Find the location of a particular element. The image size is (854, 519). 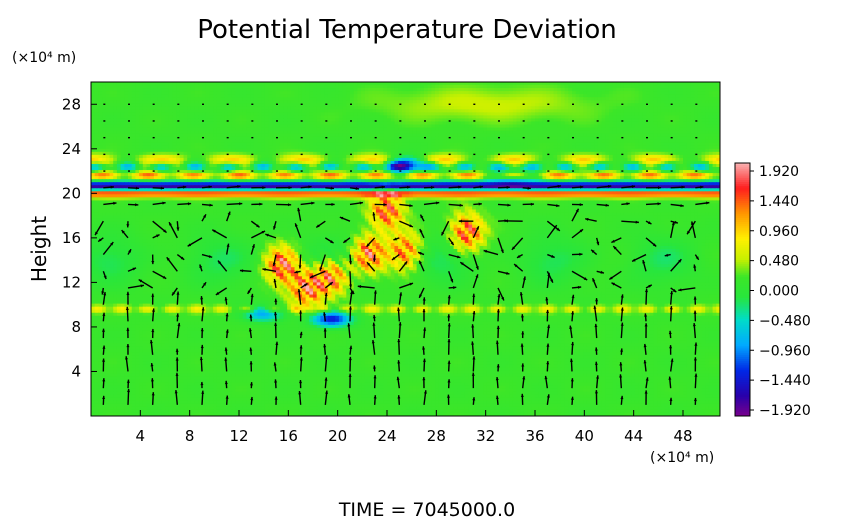

colorbar-label: −1.920 is located at coordinates (785, 411).